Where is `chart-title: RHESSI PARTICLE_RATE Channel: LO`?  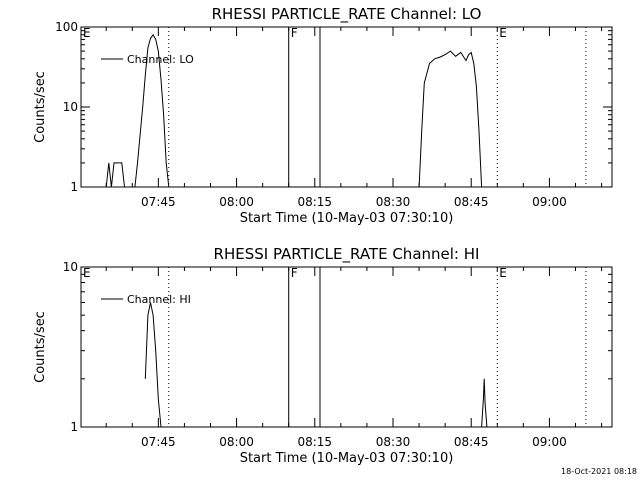
chart-title: RHESSI PARTICLE_RATE Channel: LO is located at coordinates (347, 14).